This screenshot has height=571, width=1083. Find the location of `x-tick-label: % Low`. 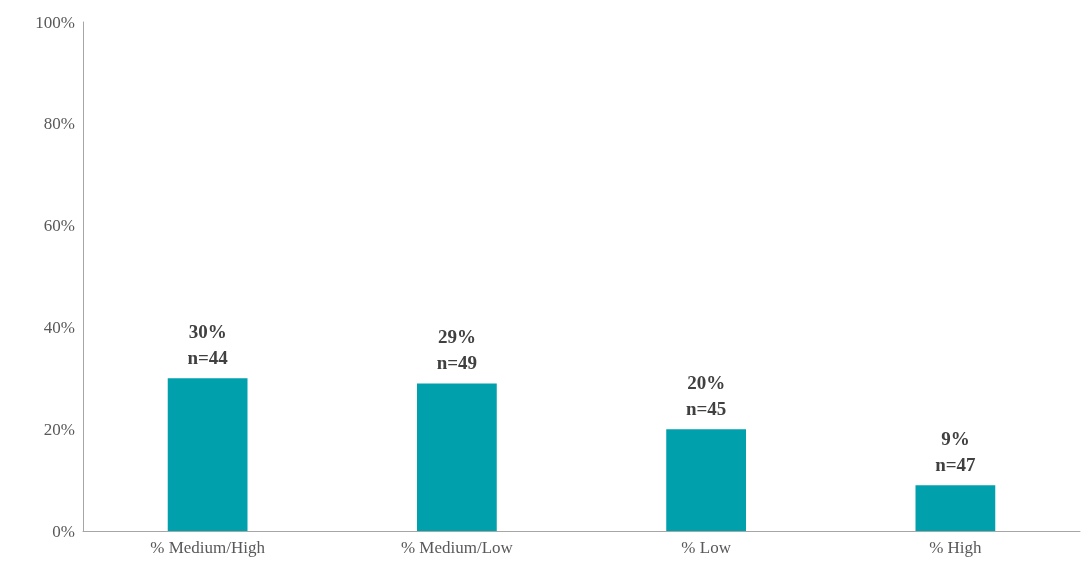

x-tick-label: % Low is located at coordinates (706, 547).